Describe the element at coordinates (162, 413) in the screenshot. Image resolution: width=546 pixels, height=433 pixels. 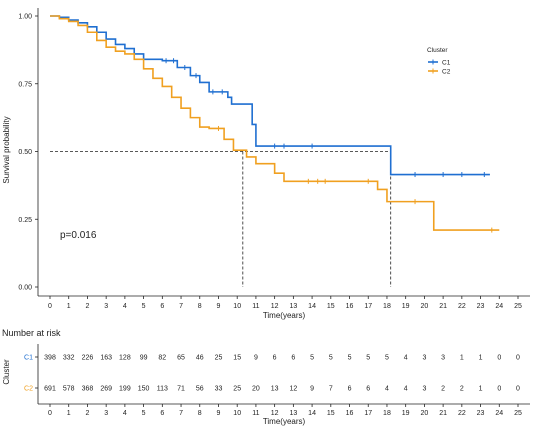
I see `risk-x-tick-label: 6` at that location.